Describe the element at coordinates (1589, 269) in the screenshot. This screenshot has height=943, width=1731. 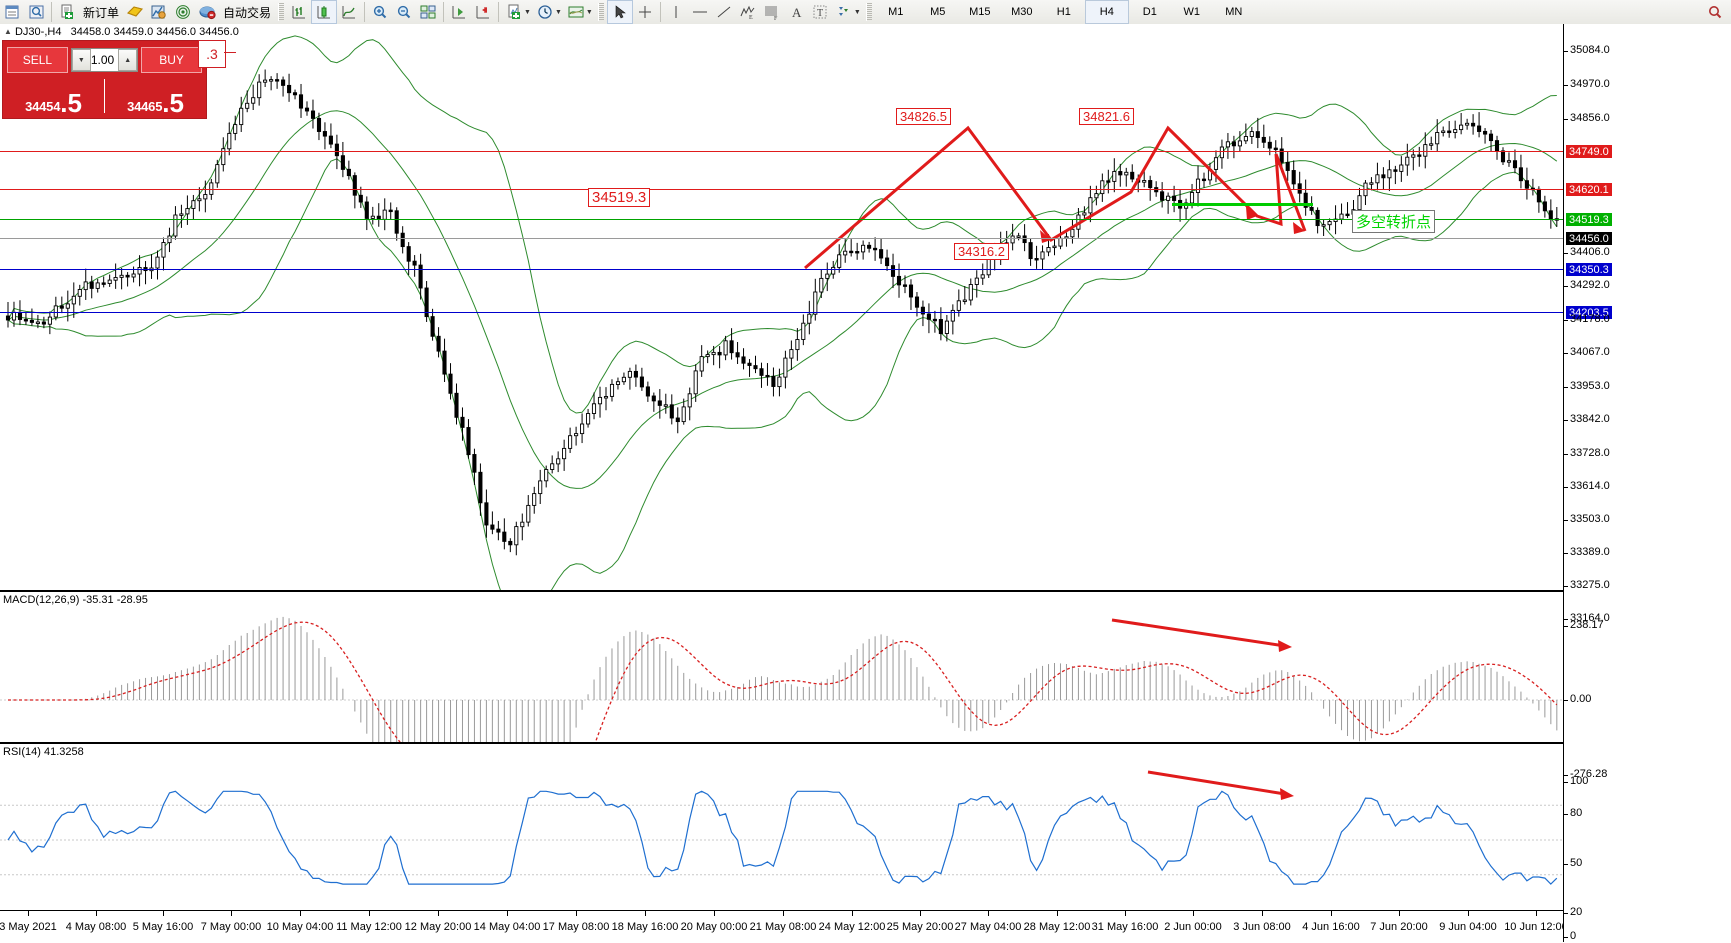
I see `price-badge-34350.3: 34350.3` at that location.